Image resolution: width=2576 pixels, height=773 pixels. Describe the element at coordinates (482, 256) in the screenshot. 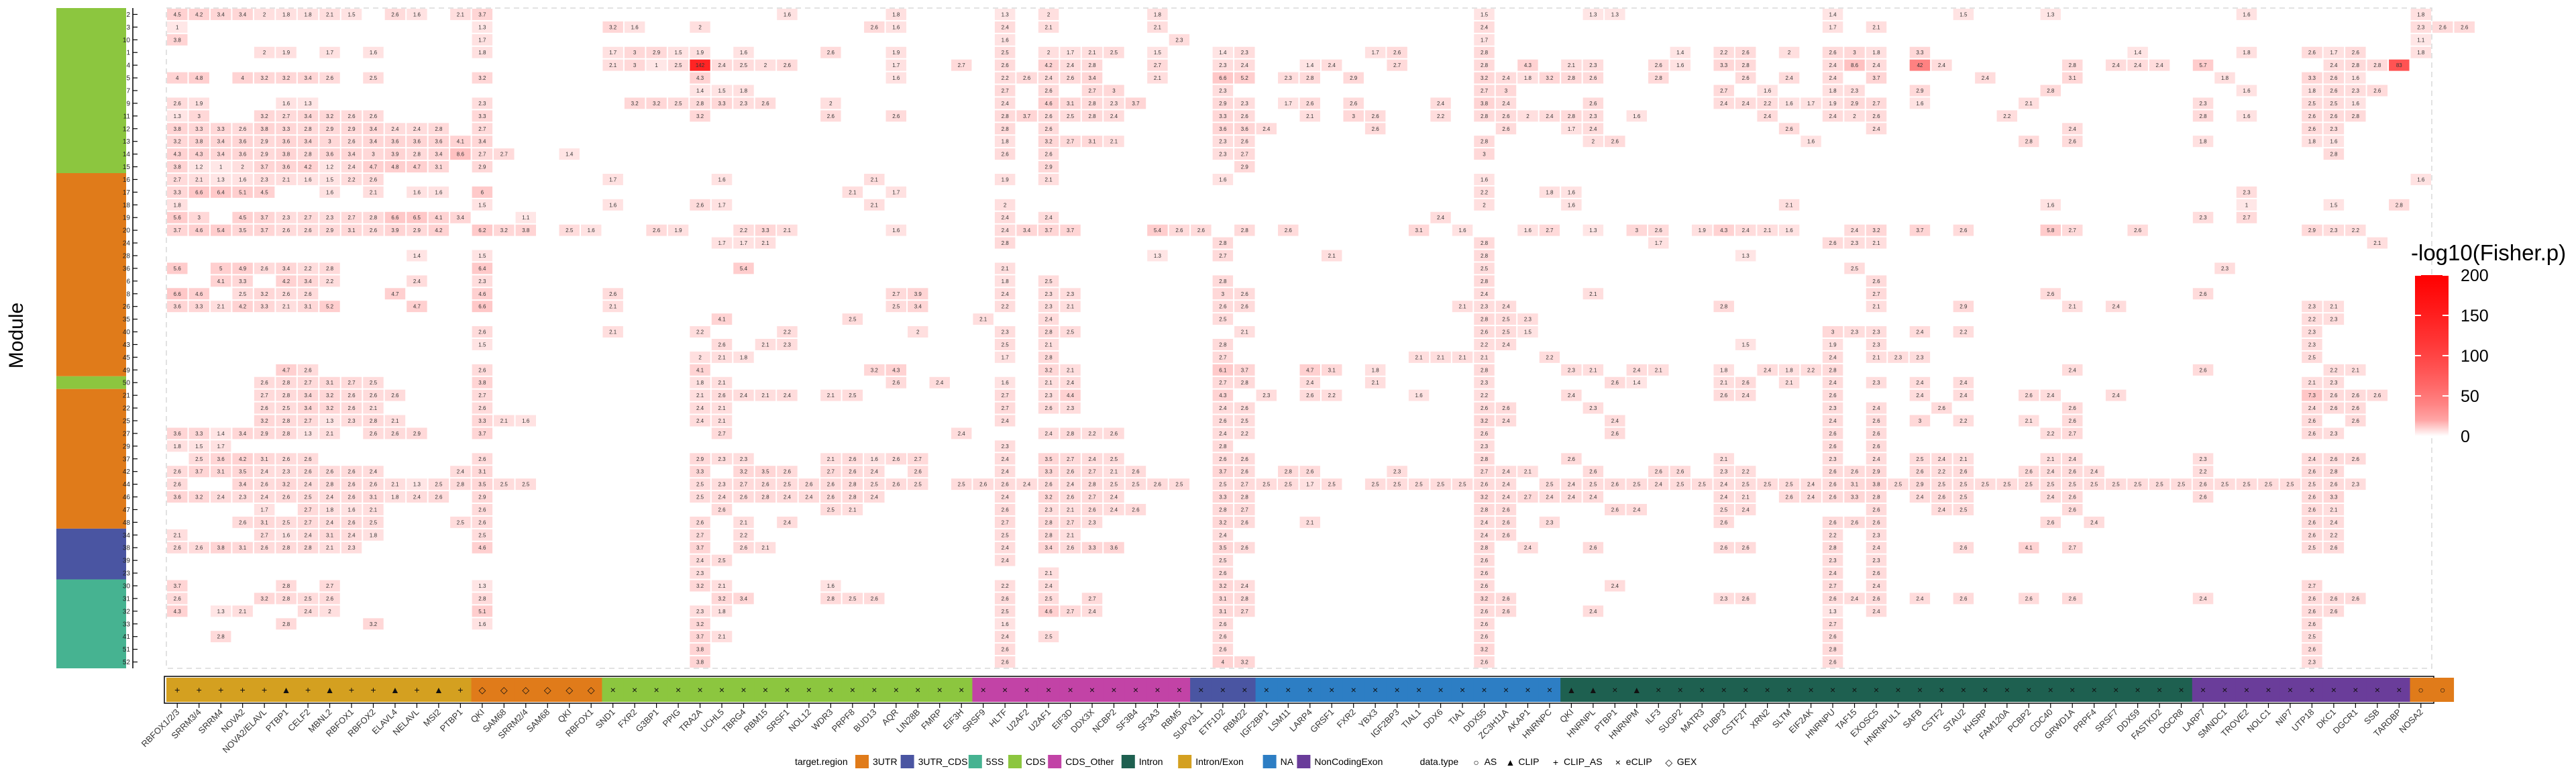

I see `cell-value-label: 1.5` at that location.